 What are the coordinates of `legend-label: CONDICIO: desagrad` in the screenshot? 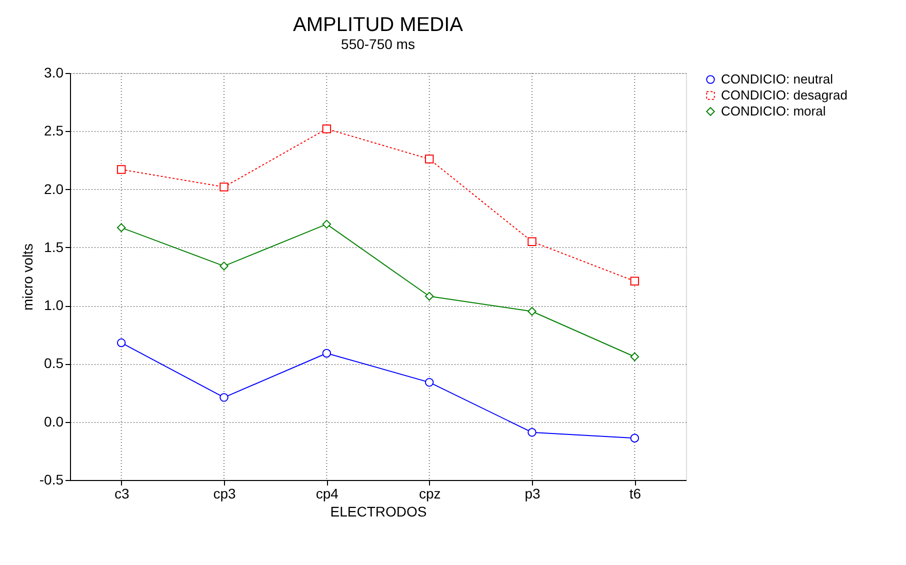 It's located at (784, 95).